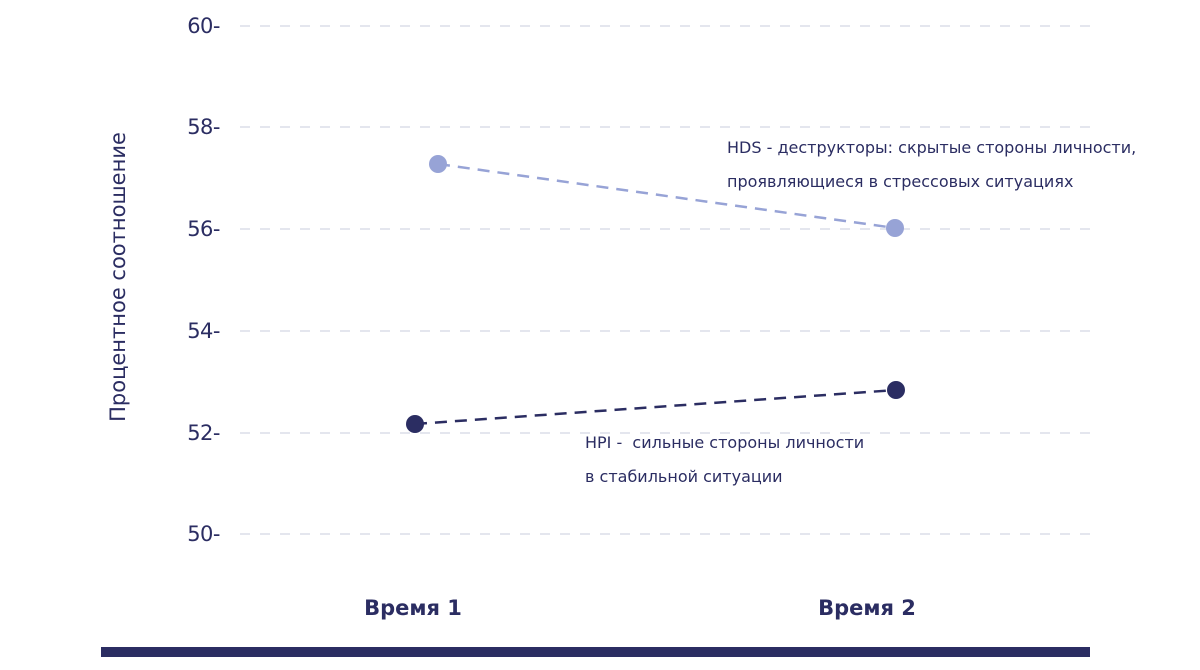  What do you see at coordinates (896, 390) in the screenshot?
I see `hpi-point-time2` at bounding box center [896, 390].